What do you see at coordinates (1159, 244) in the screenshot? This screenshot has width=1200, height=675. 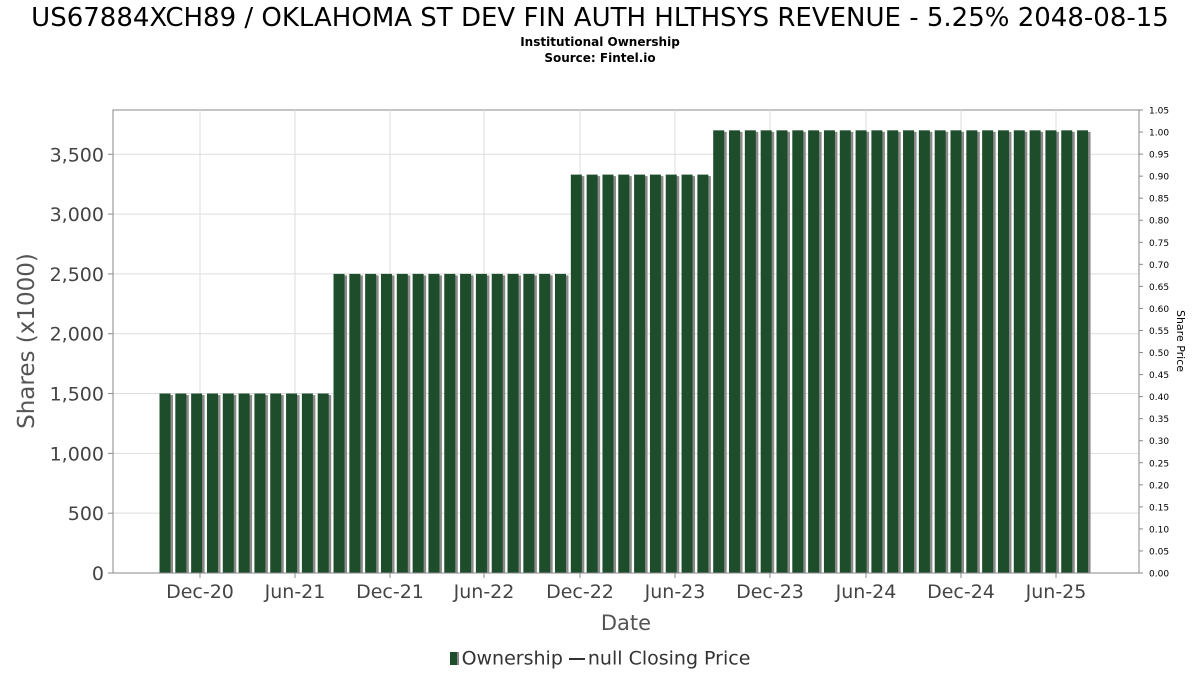 I see `y2-tick-label: 0.75` at bounding box center [1159, 244].